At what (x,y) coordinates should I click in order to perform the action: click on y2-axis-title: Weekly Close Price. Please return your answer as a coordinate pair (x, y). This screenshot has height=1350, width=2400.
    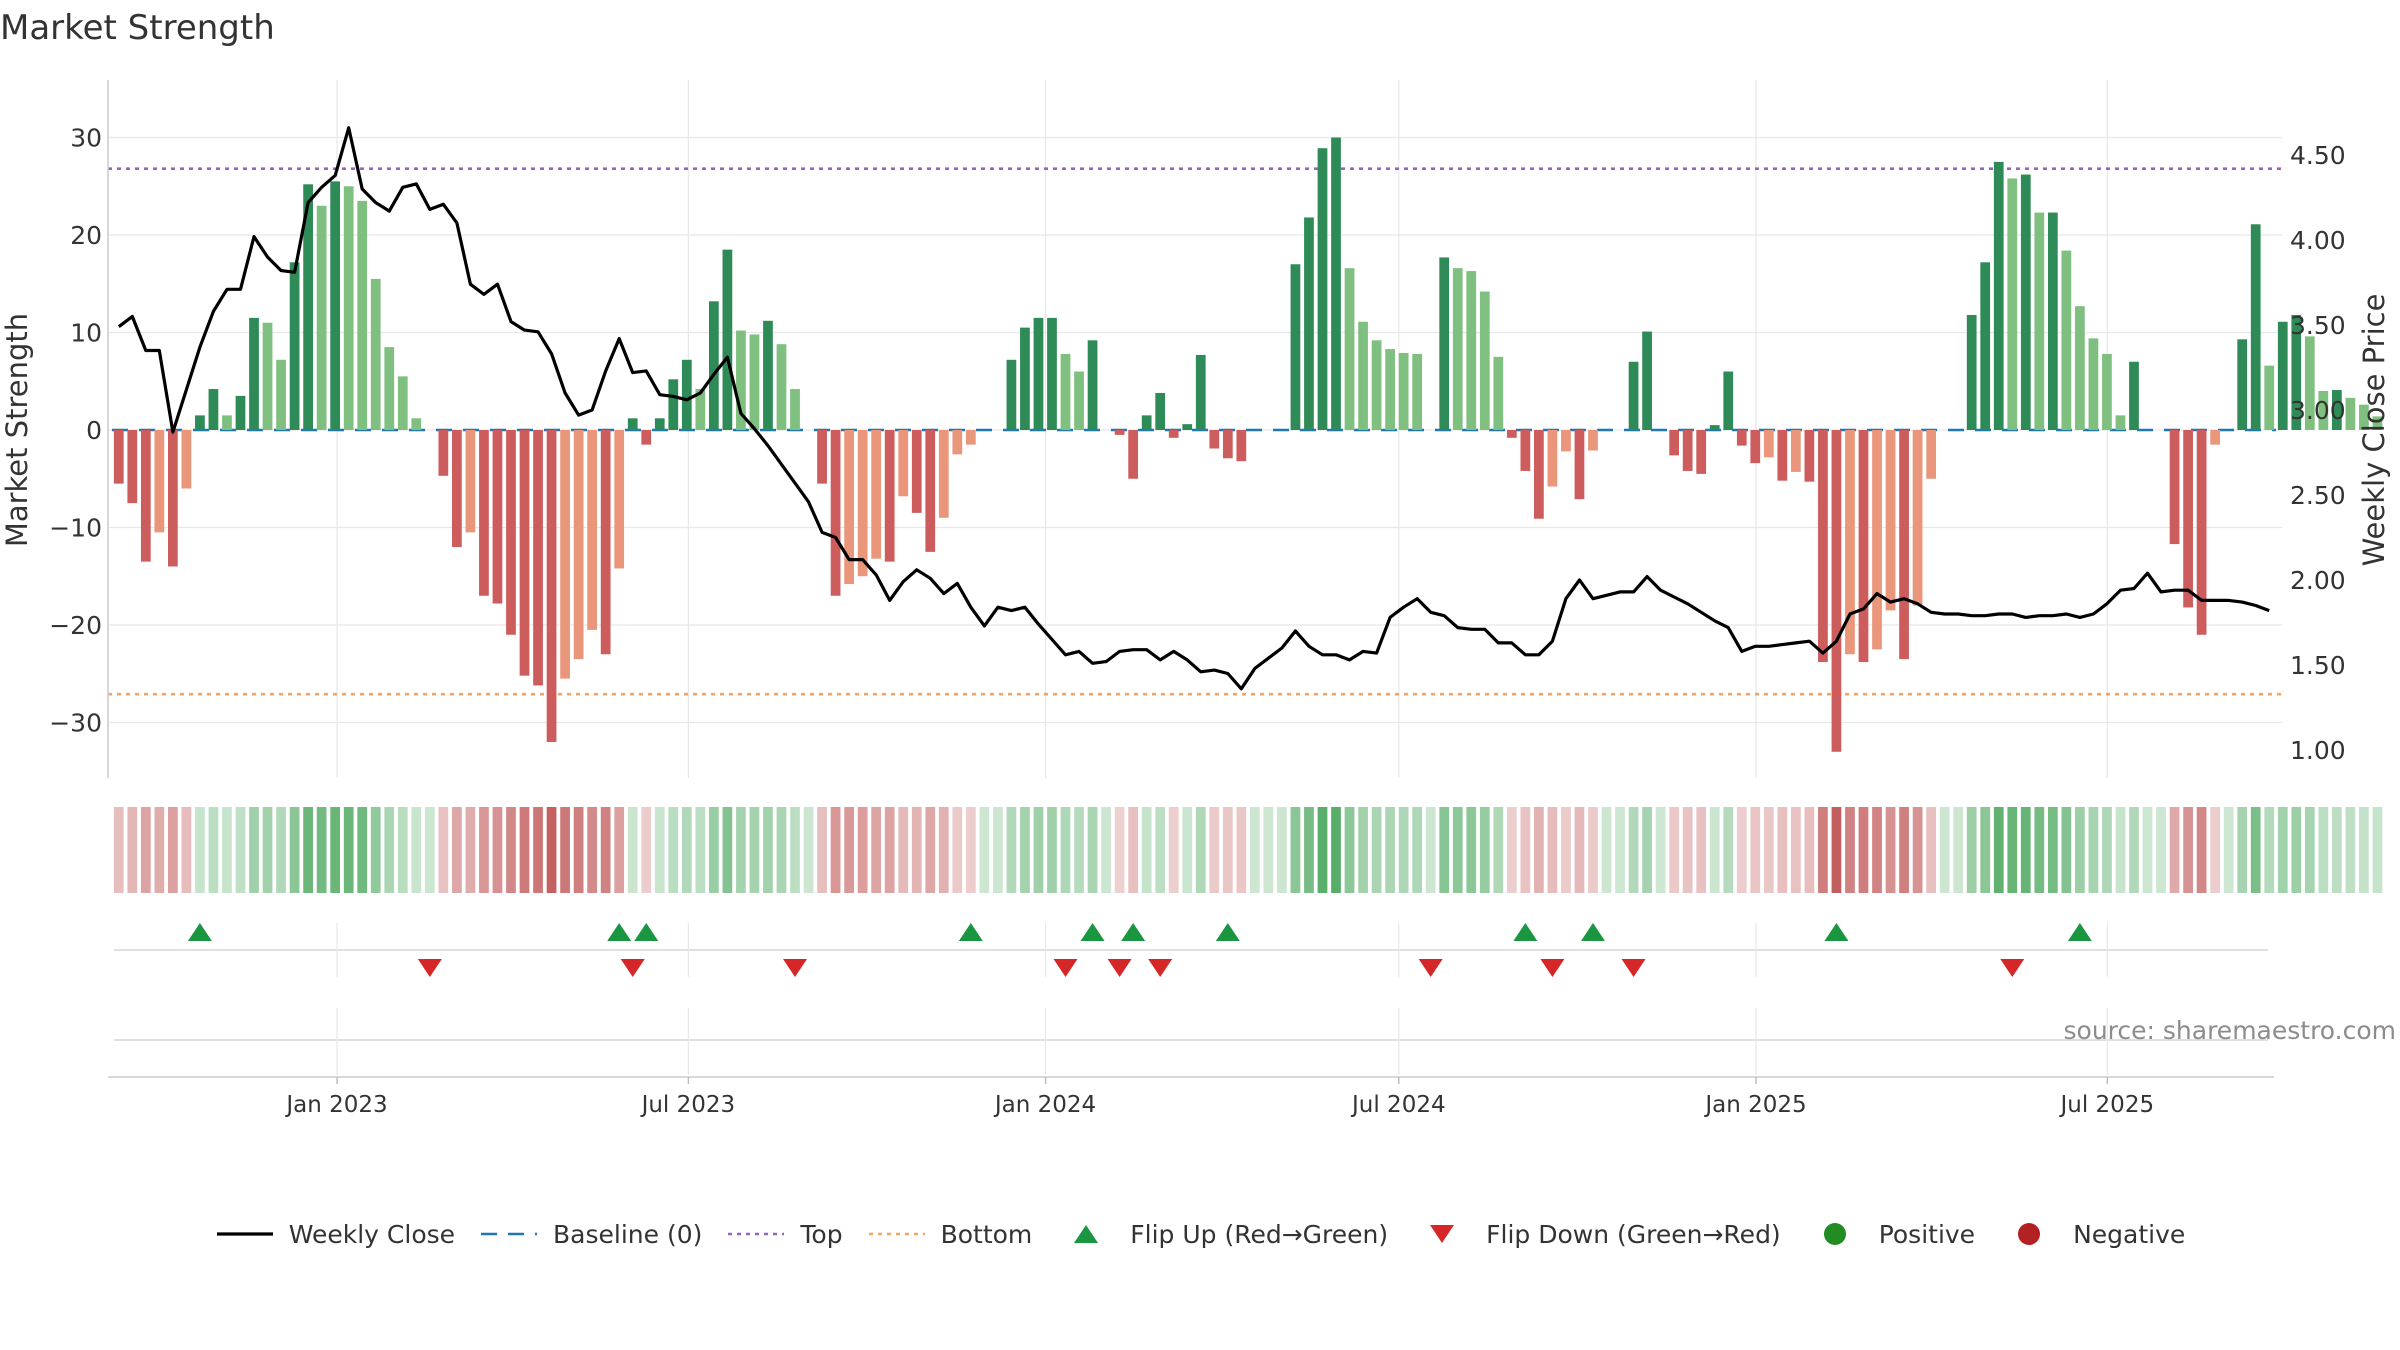
    Looking at the image, I should click on (2374, 430).